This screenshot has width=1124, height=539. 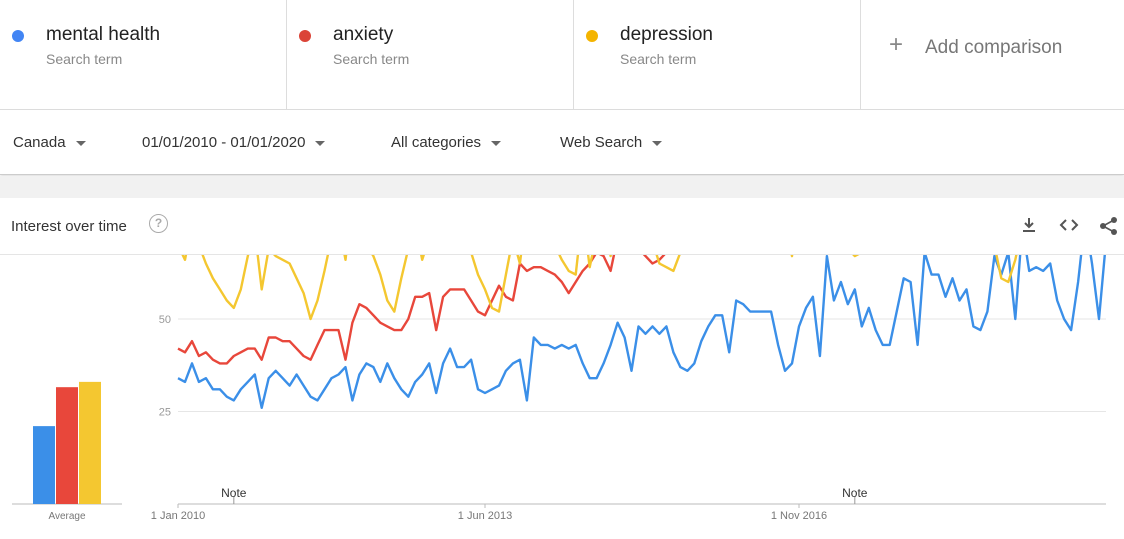 I want to click on term-name: anxiety, so click(x=363, y=34).